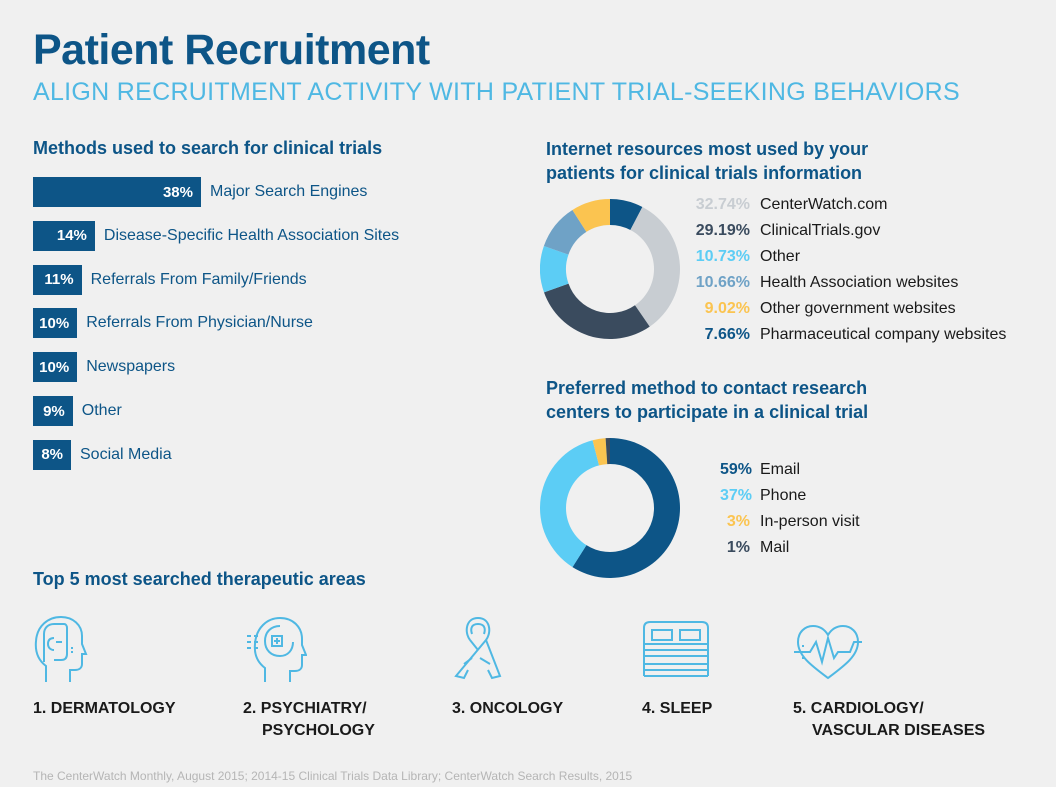 Image resolution: width=1056 pixels, height=787 pixels. I want to click on bar: 11%, so click(57, 279).